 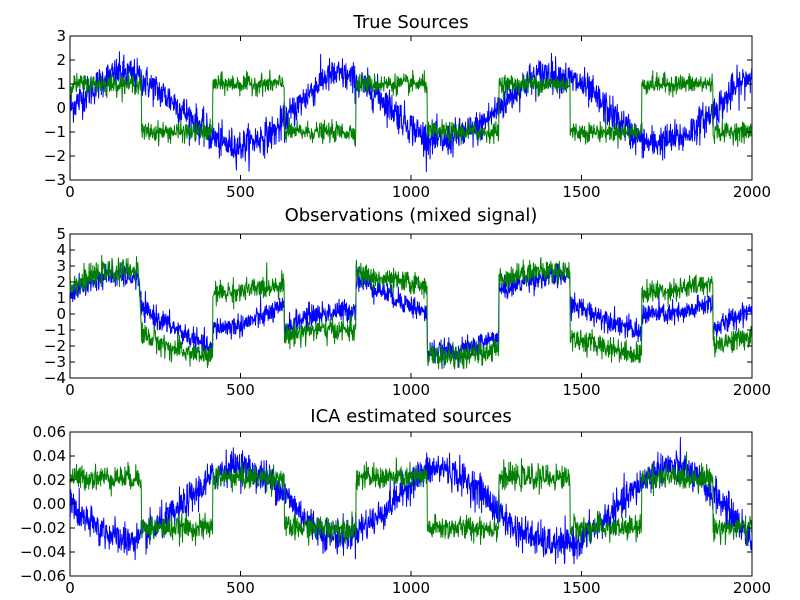 I want to click on y-tick-label: −0.02, so click(x=43, y=528).